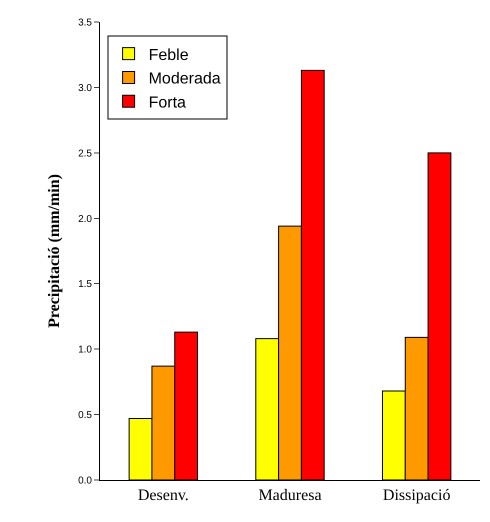 The image size is (490, 522). What do you see at coordinates (85, 350) in the screenshot?
I see `y-tick-label: 1.0` at bounding box center [85, 350].